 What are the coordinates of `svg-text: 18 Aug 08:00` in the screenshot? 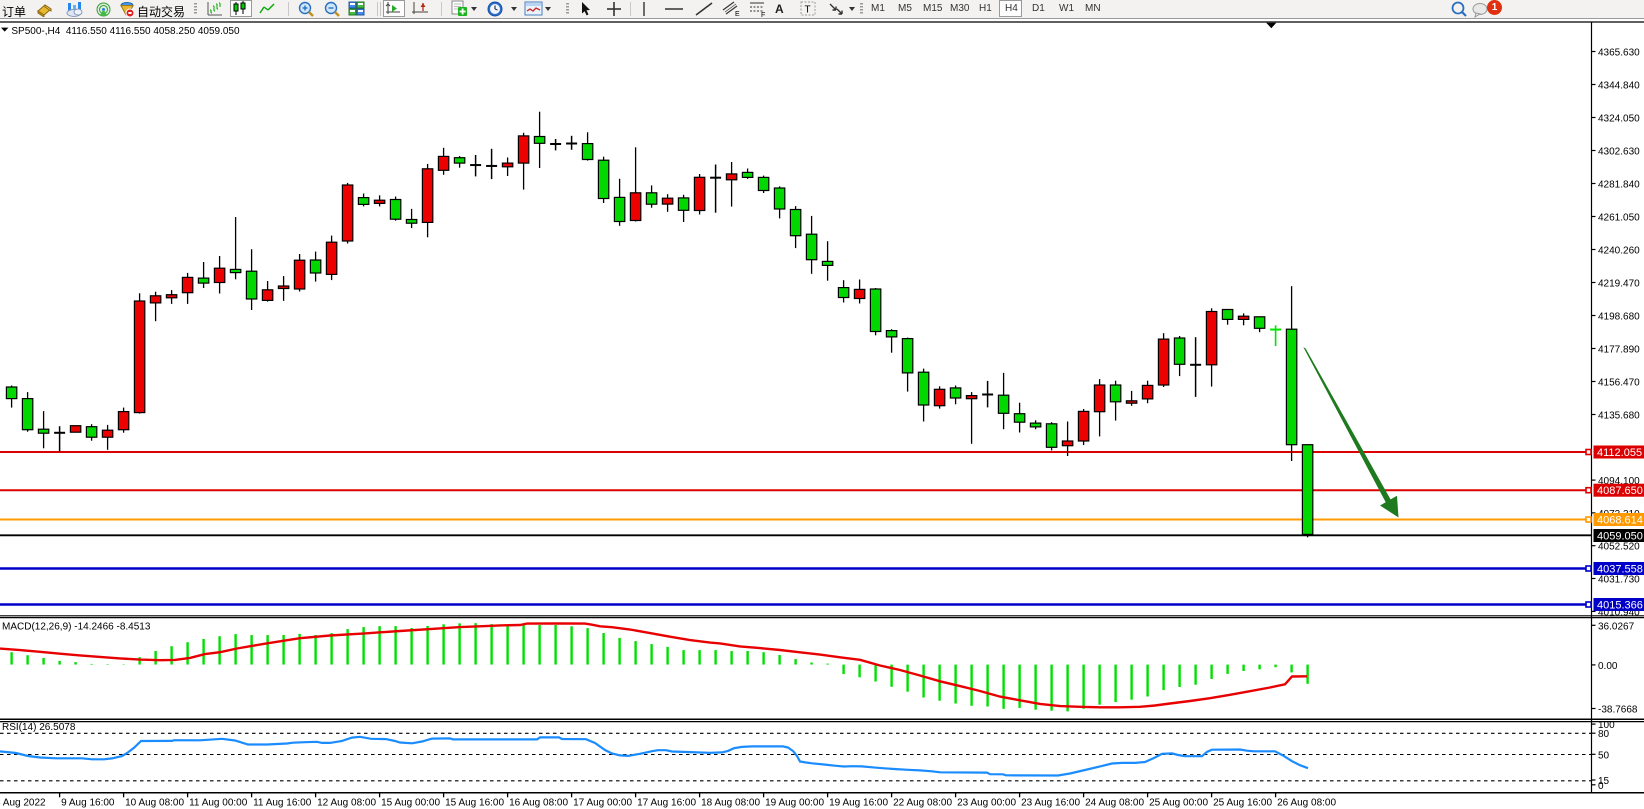 It's located at (730, 803).